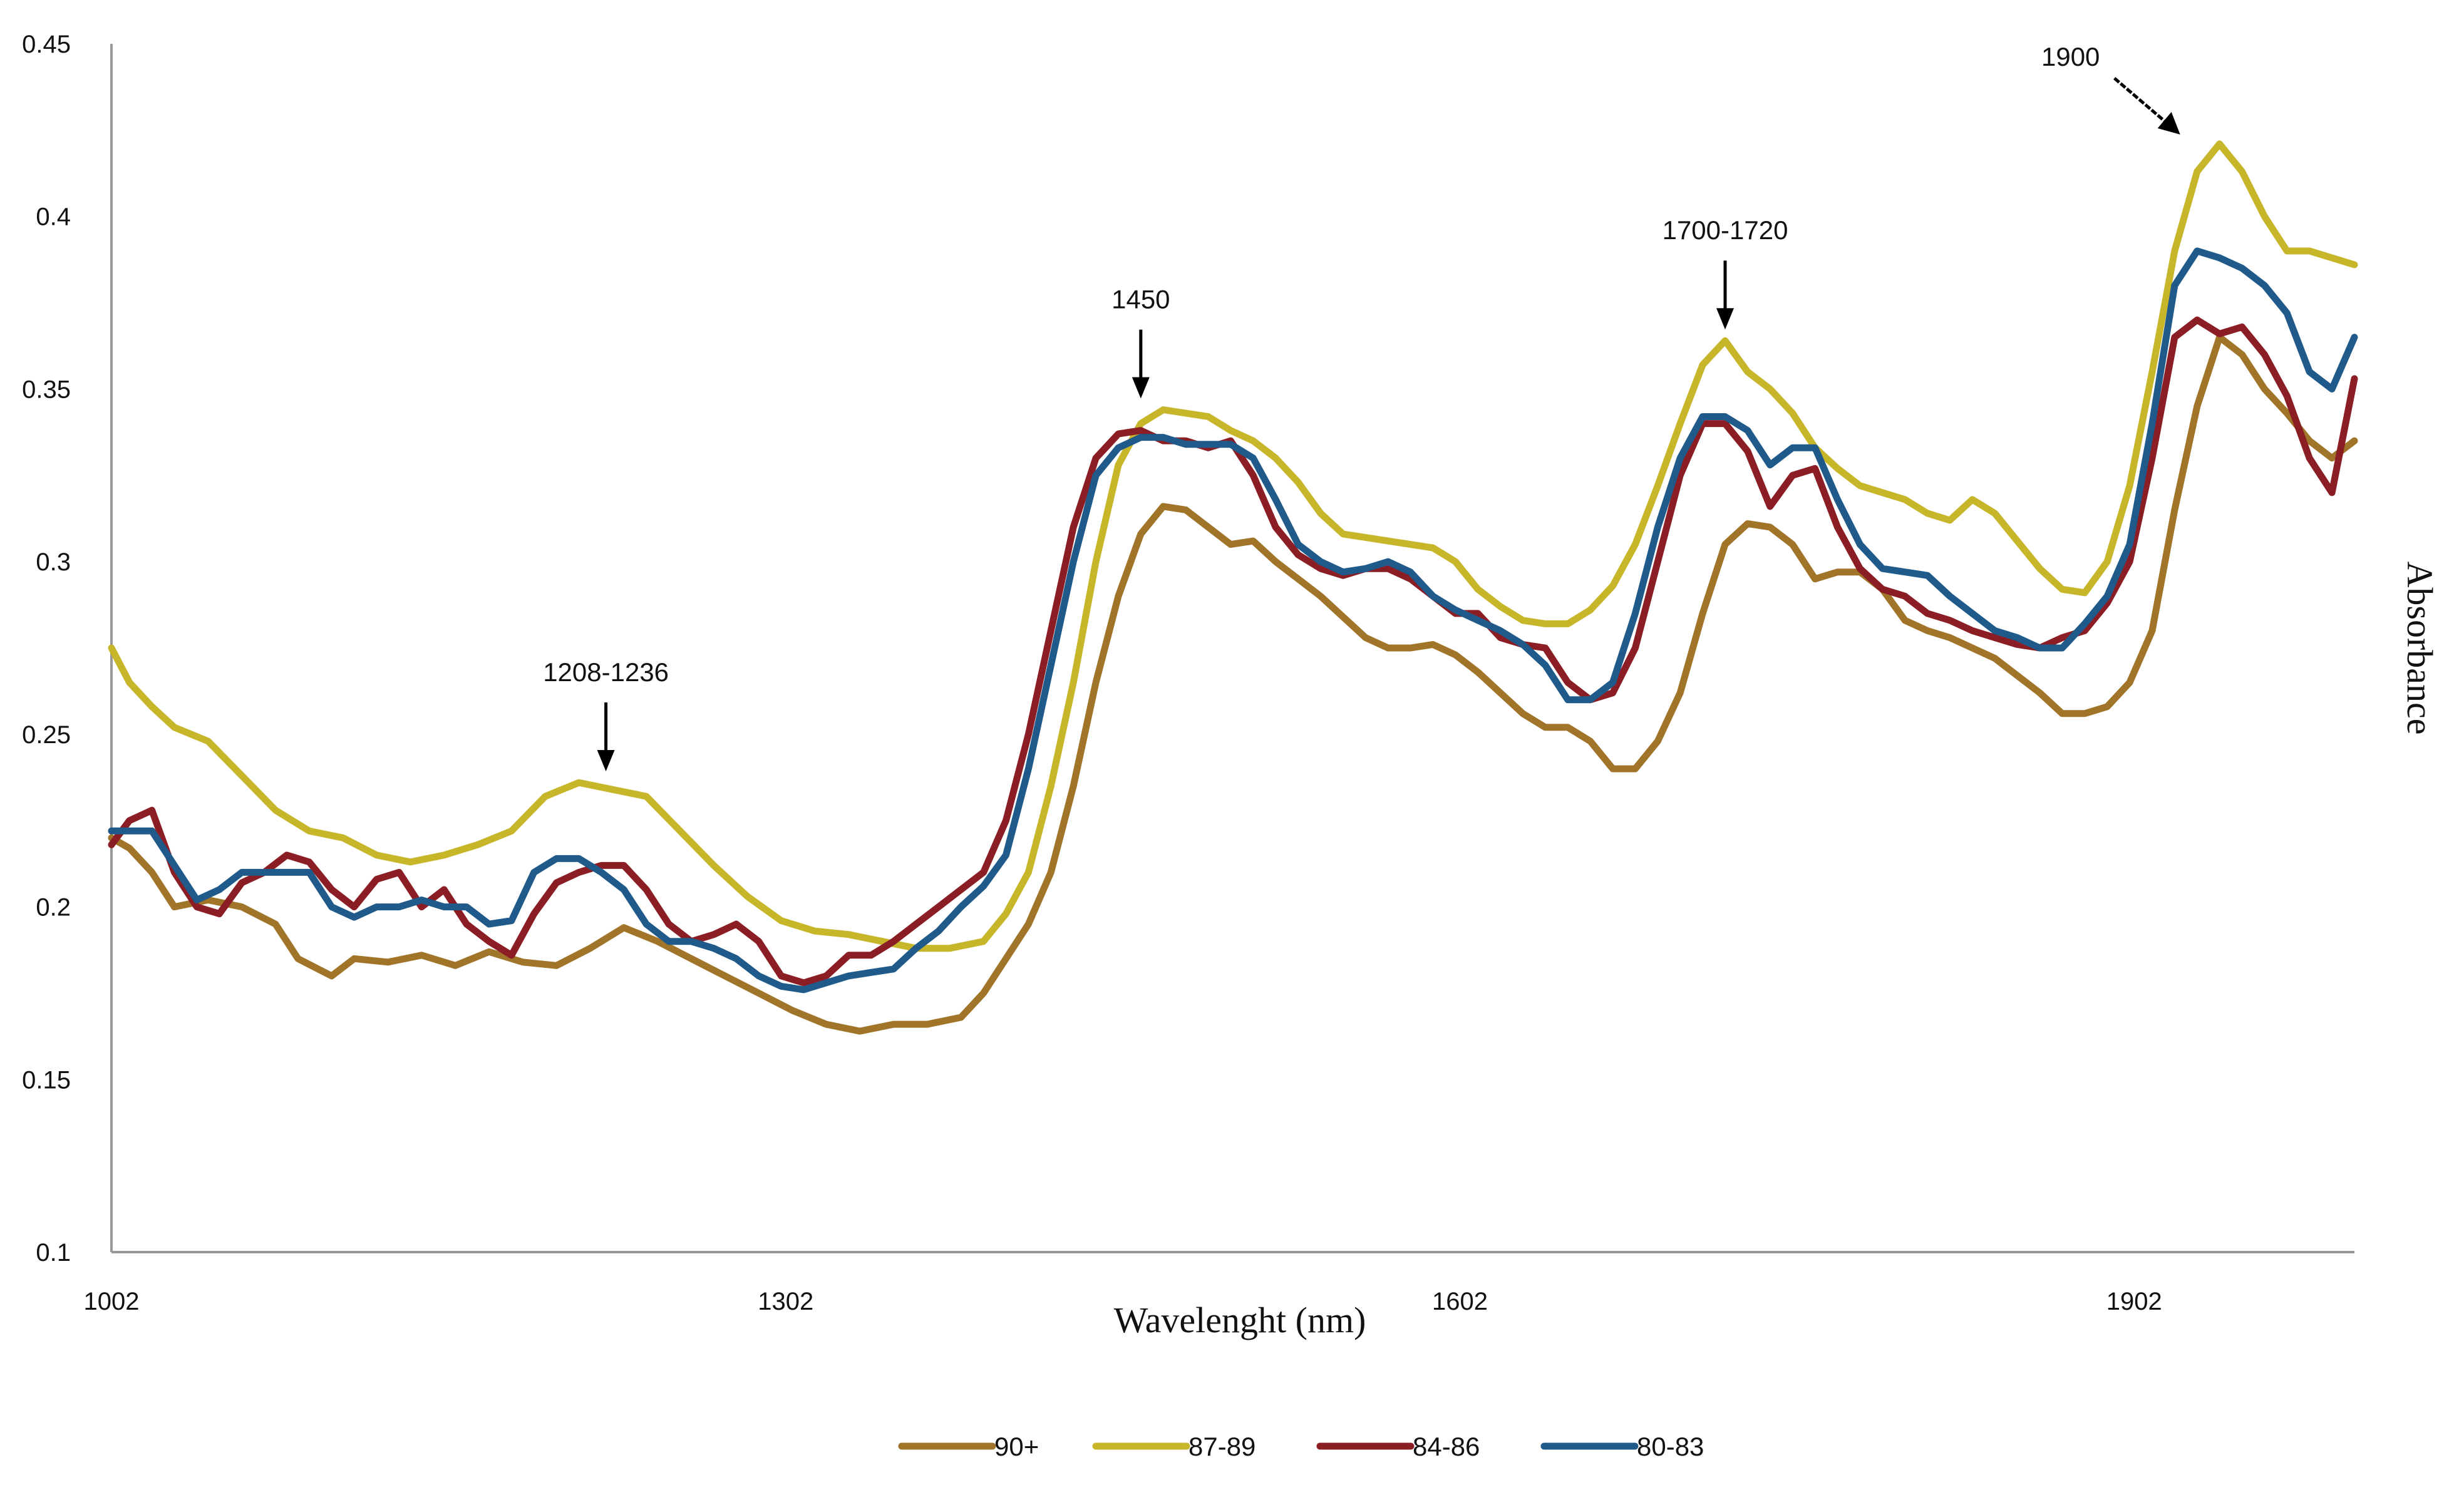 The height and width of the screenshot is (1485, 2464). I want to click on annotation-label: 1450, so click(1140, 299).